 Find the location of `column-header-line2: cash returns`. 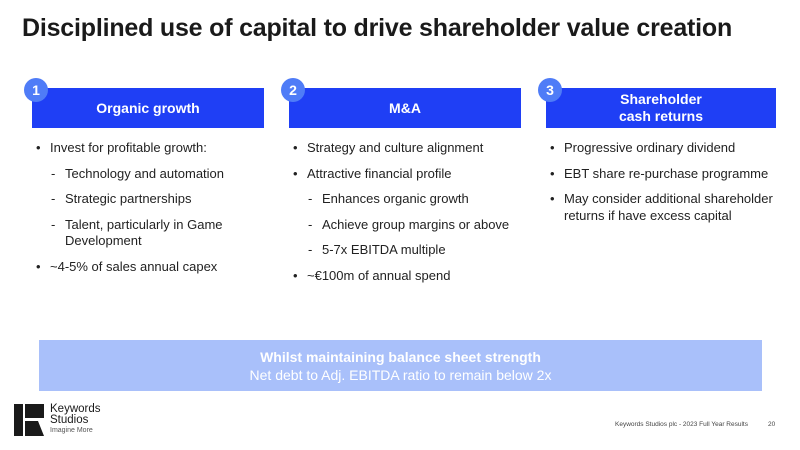

column-header-line2: cash returns is located at coordinates (661, 116).